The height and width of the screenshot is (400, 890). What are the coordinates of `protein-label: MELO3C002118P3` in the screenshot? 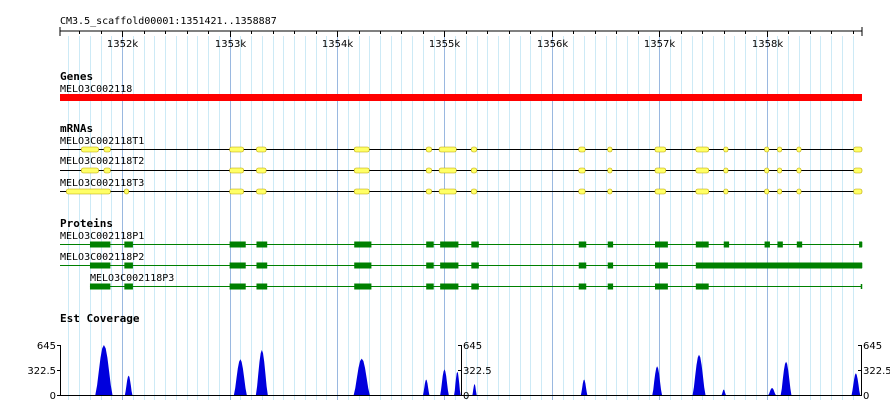 It's located at (132, 278).